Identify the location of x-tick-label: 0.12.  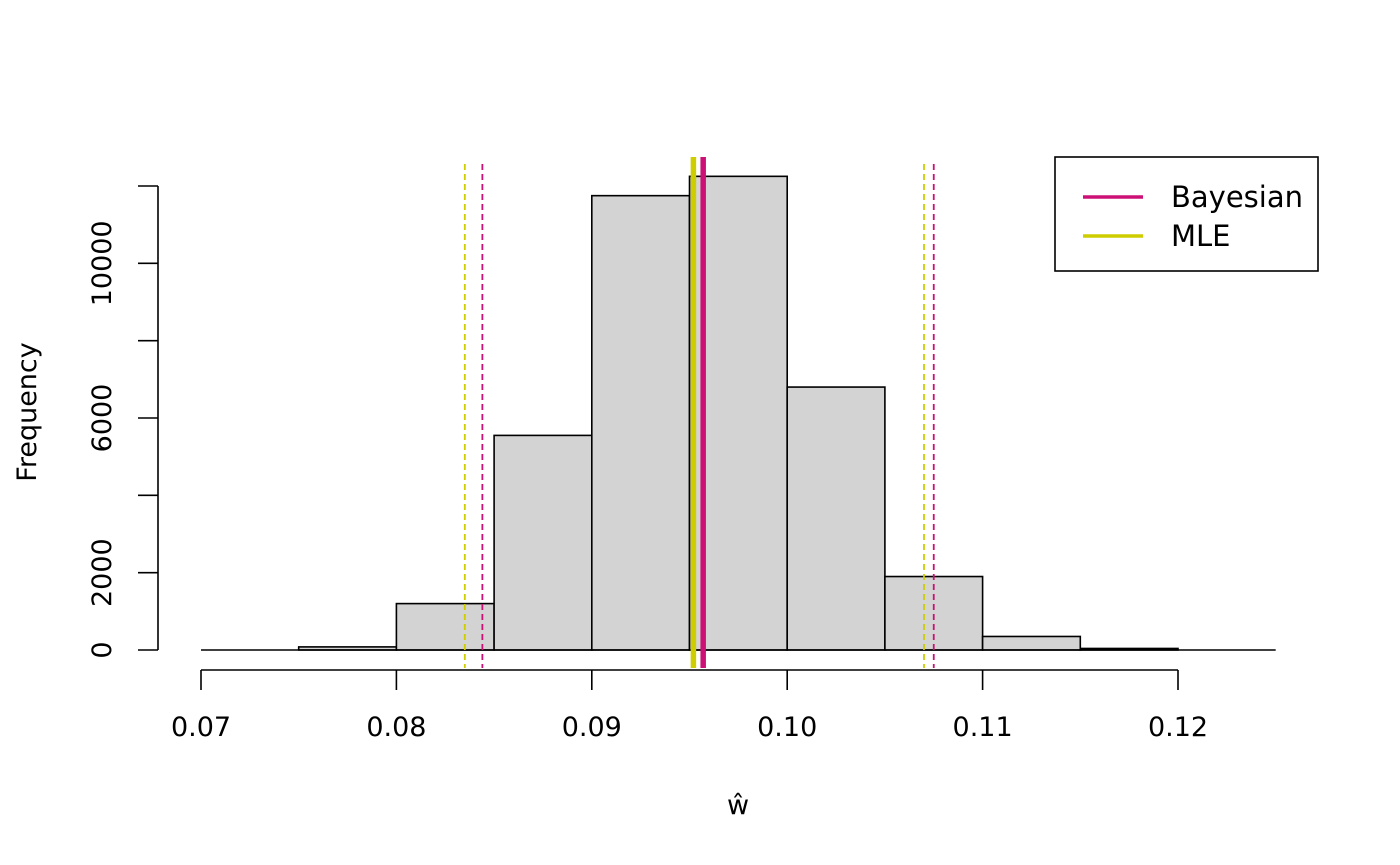
(1178, 727).